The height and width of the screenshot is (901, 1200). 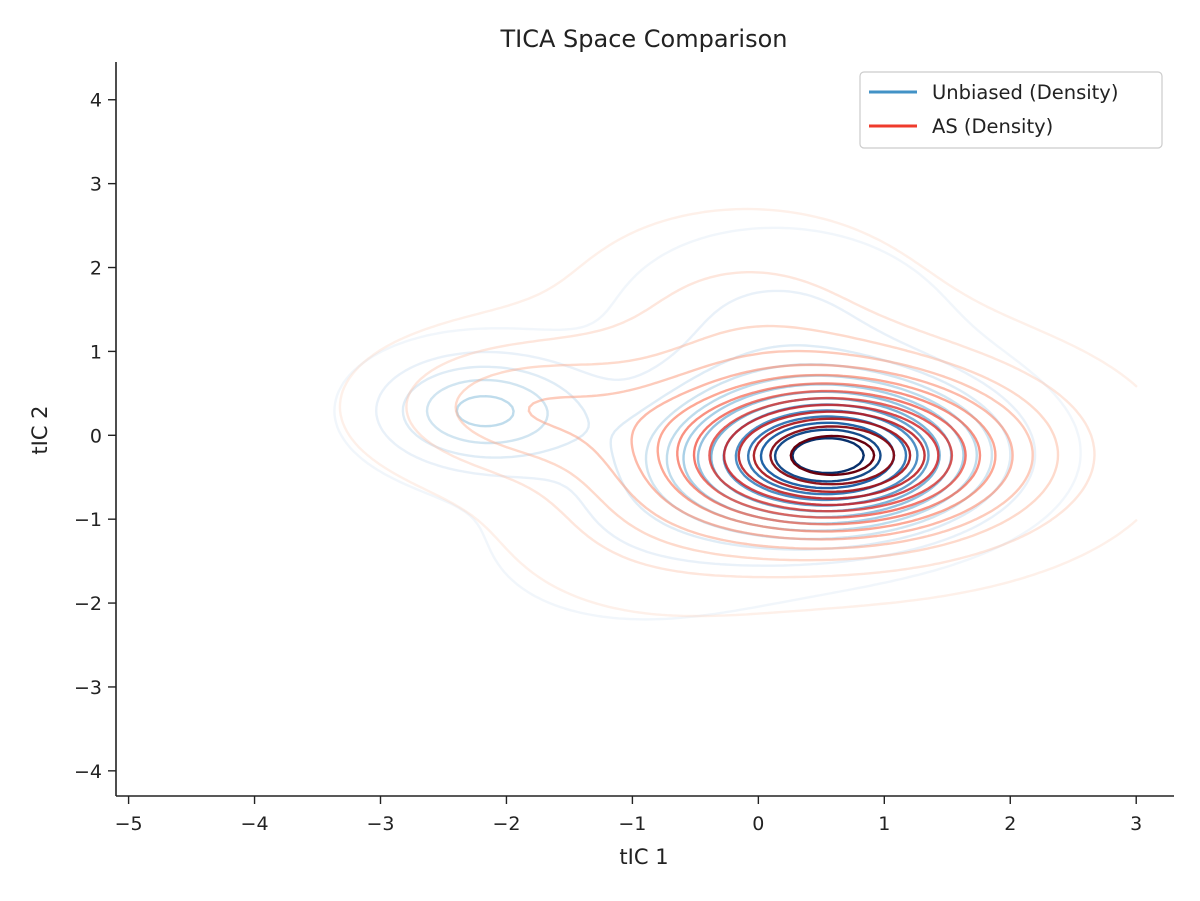 I want to click on chart-title: TICA Space Comparison, so click(x=643, y=39).